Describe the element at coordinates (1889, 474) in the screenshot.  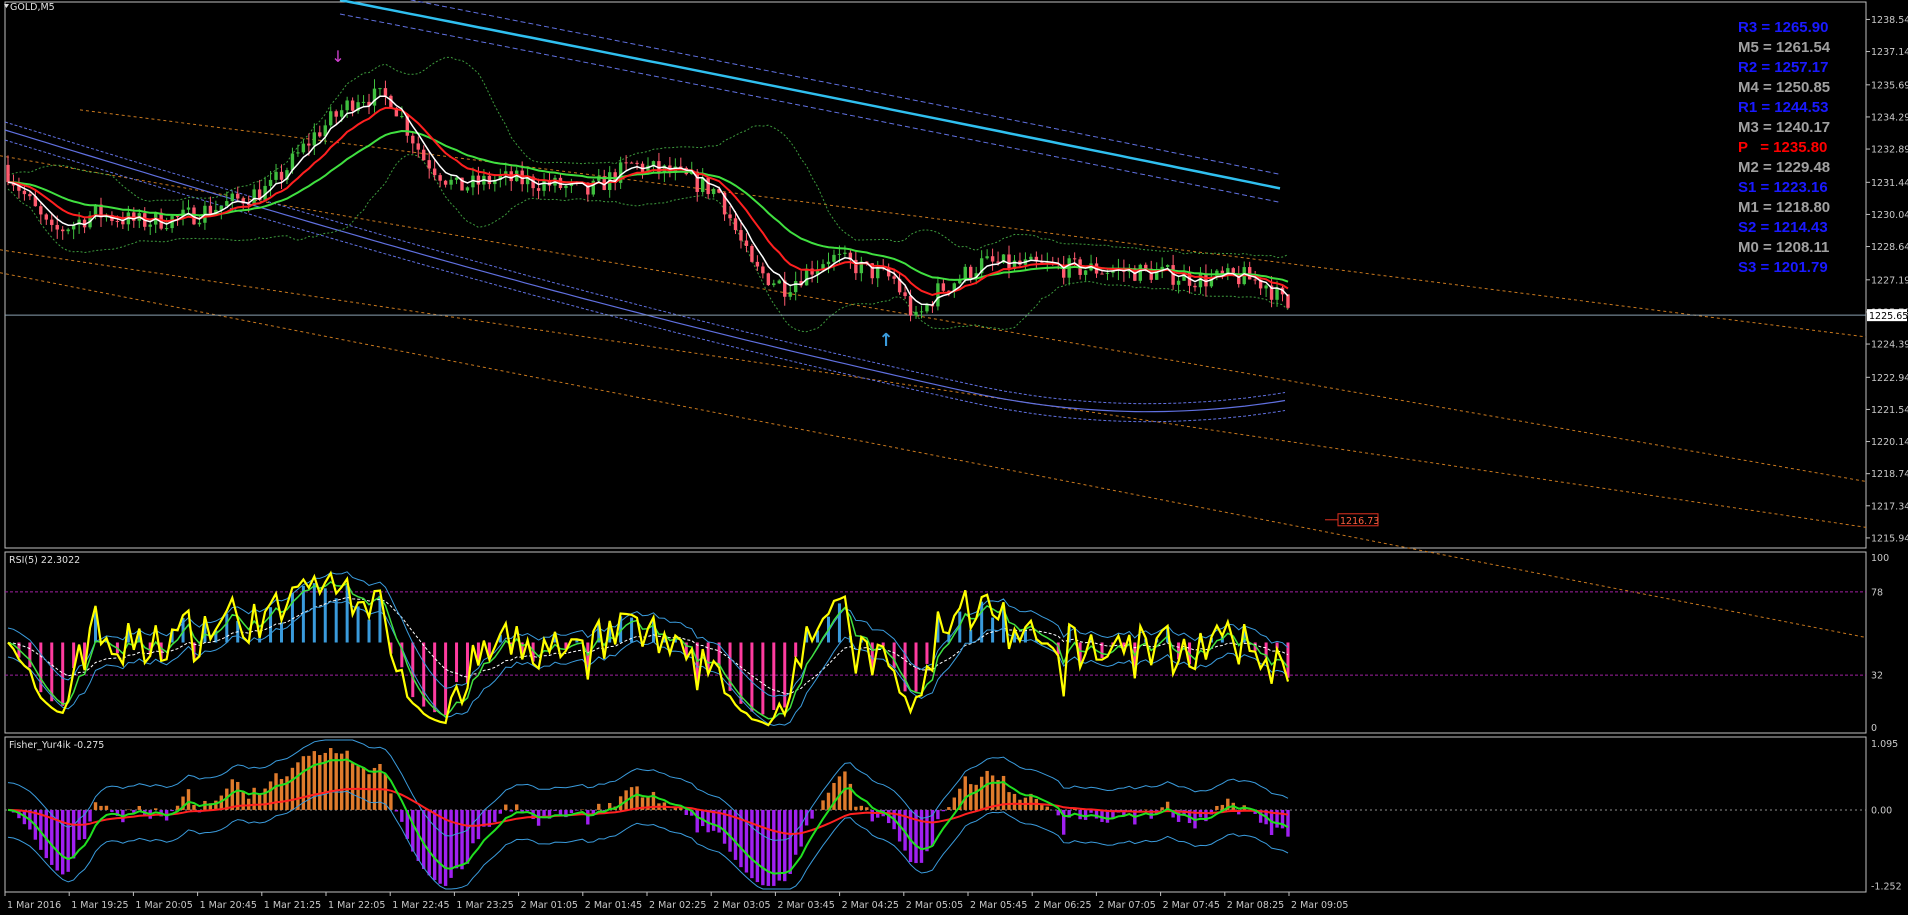
I see `price-axis-label: 1218.74` at that location.